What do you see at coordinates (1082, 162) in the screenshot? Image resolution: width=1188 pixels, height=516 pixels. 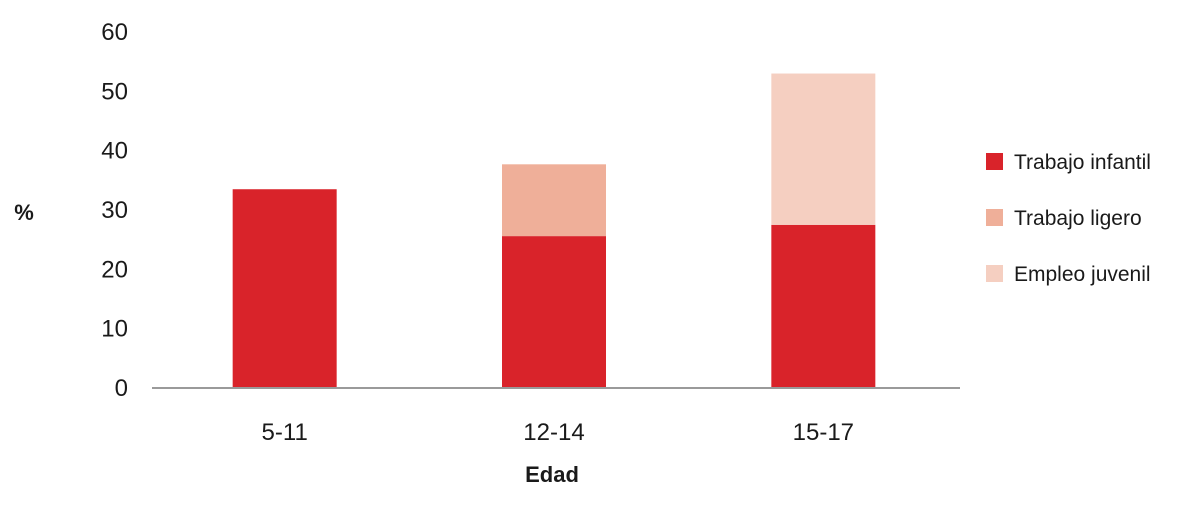 I see `legend-label: Trabajo infantil` at bounding box center [1082, 162].